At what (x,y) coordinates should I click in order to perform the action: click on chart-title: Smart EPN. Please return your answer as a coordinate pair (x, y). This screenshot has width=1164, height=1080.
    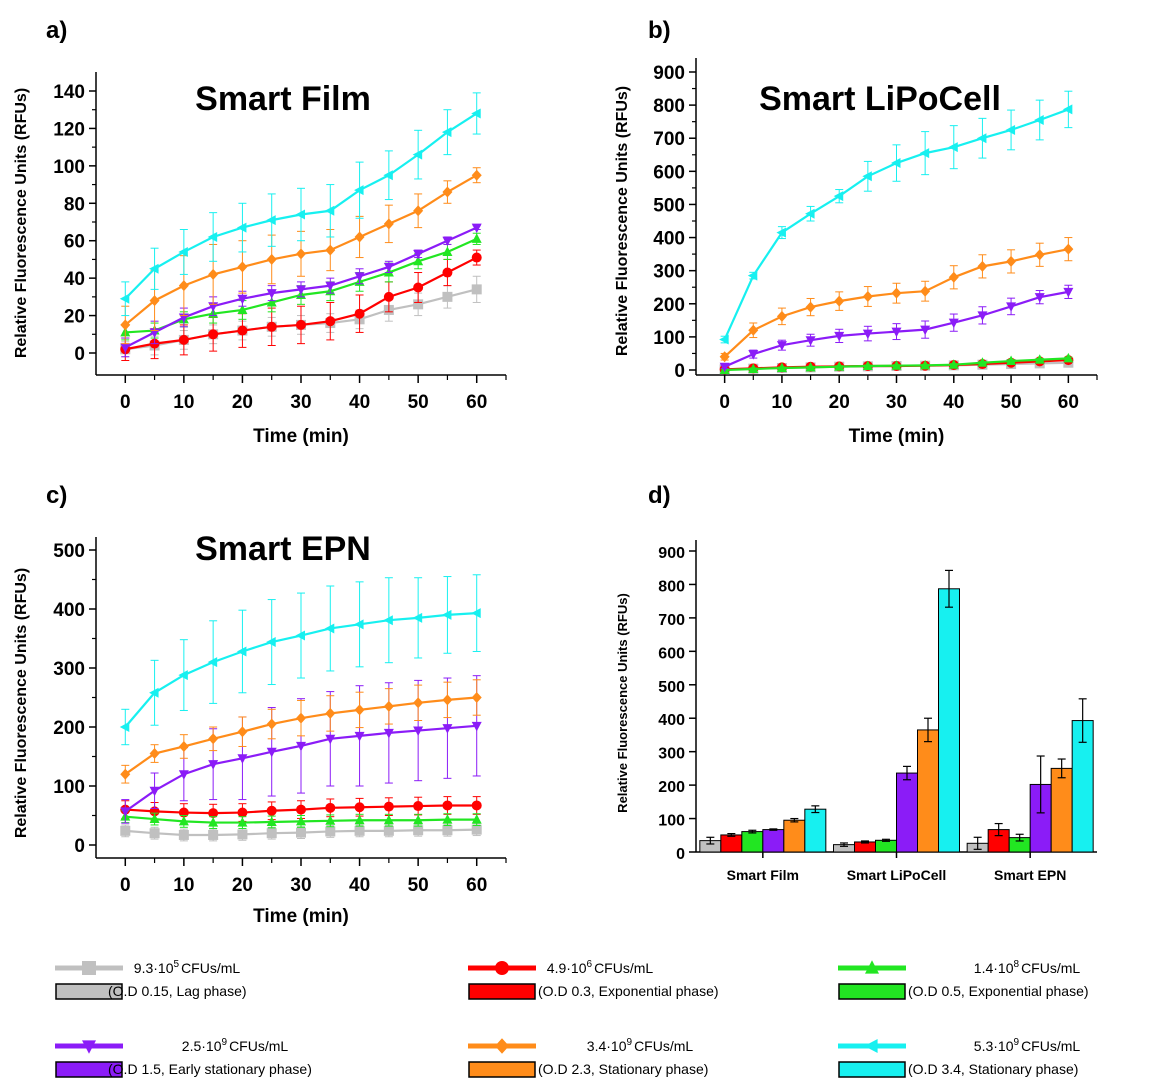
    Looking at the image, I should click on (283, 549).